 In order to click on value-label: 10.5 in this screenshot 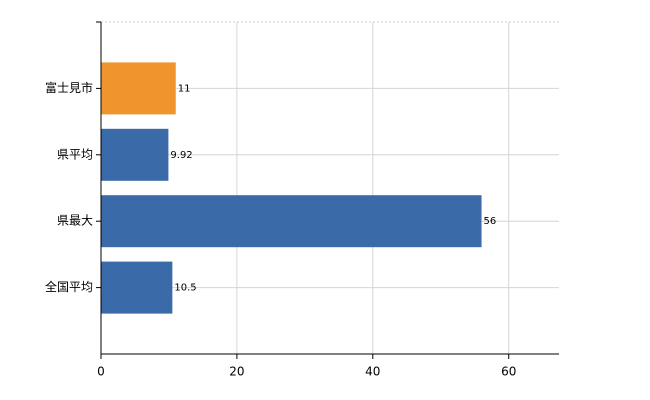, I will do `click(185, 288)`.